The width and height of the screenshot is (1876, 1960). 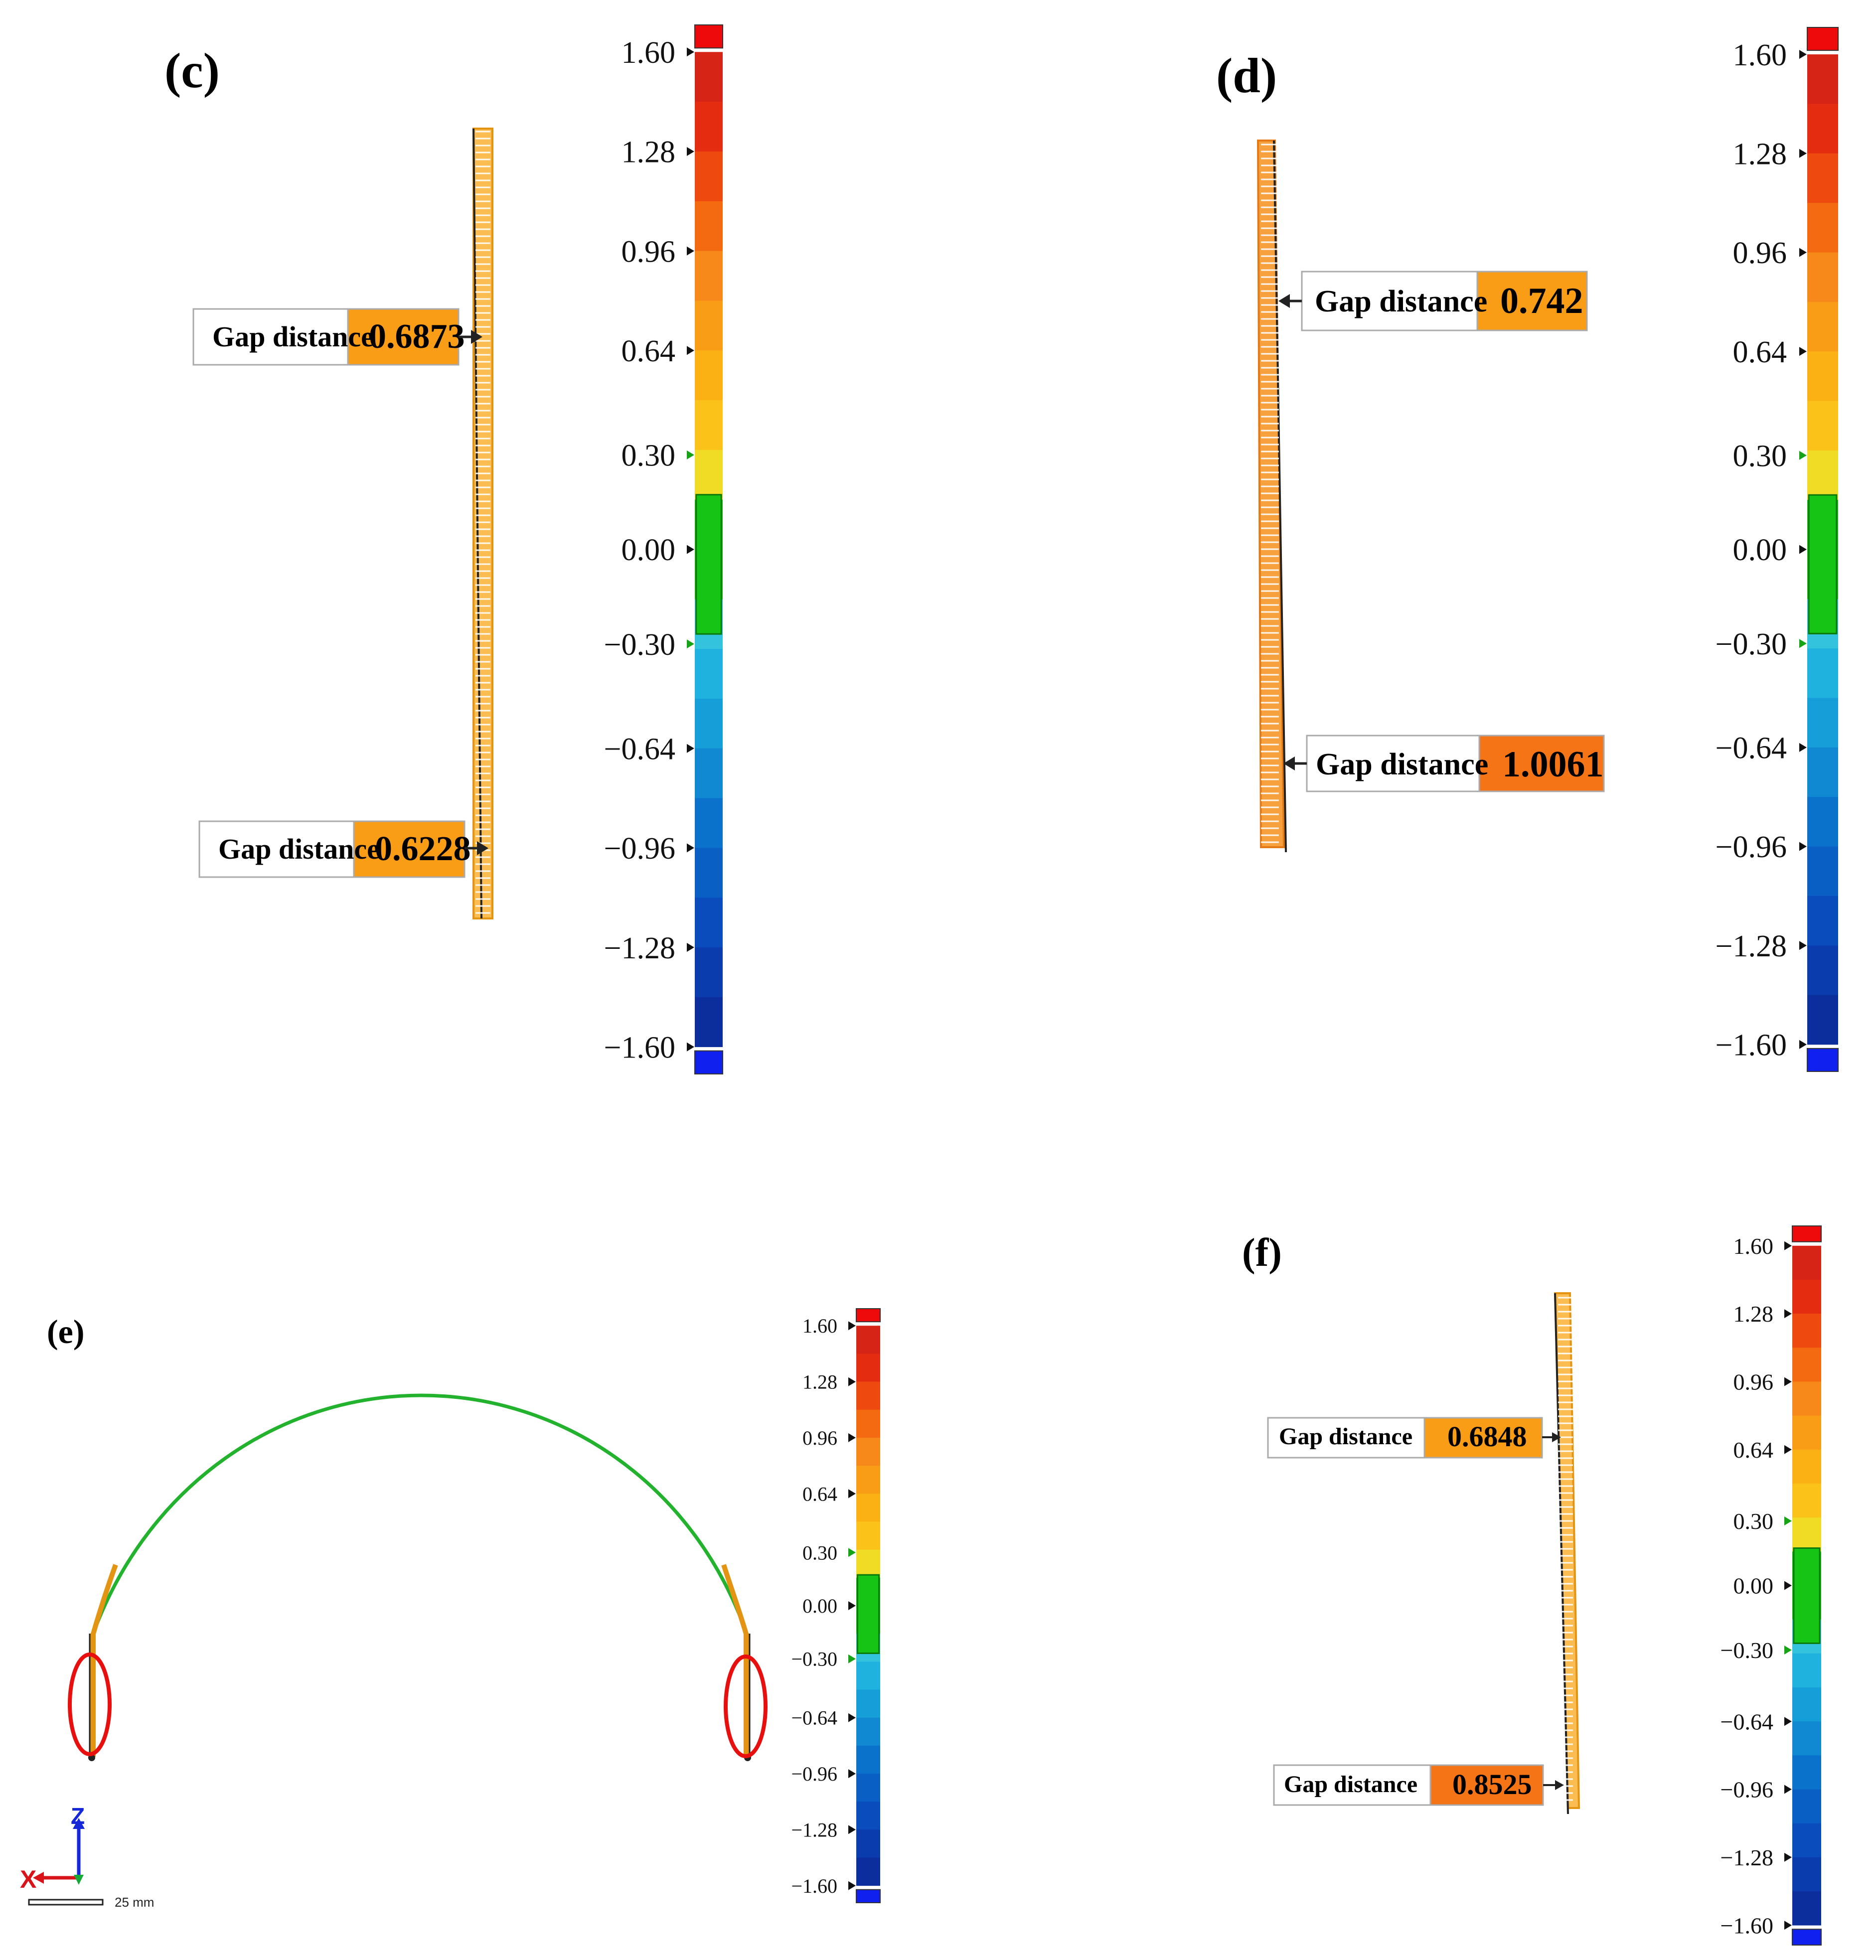 What do you see at coordinates (1807, 1937) in the screenshot?
I see `panel-f-color-scale-under-cap` at bounding box center [1807, 1937].